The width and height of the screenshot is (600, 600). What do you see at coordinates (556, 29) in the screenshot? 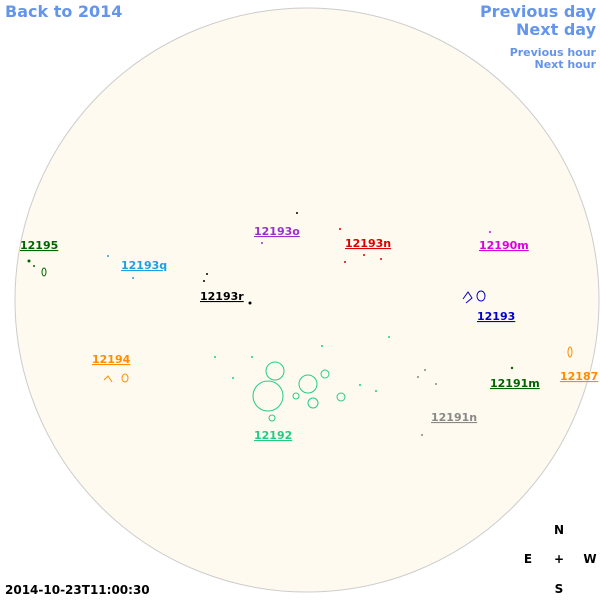
I see `next-day-link: Next day` at bounding box center [556, 29].